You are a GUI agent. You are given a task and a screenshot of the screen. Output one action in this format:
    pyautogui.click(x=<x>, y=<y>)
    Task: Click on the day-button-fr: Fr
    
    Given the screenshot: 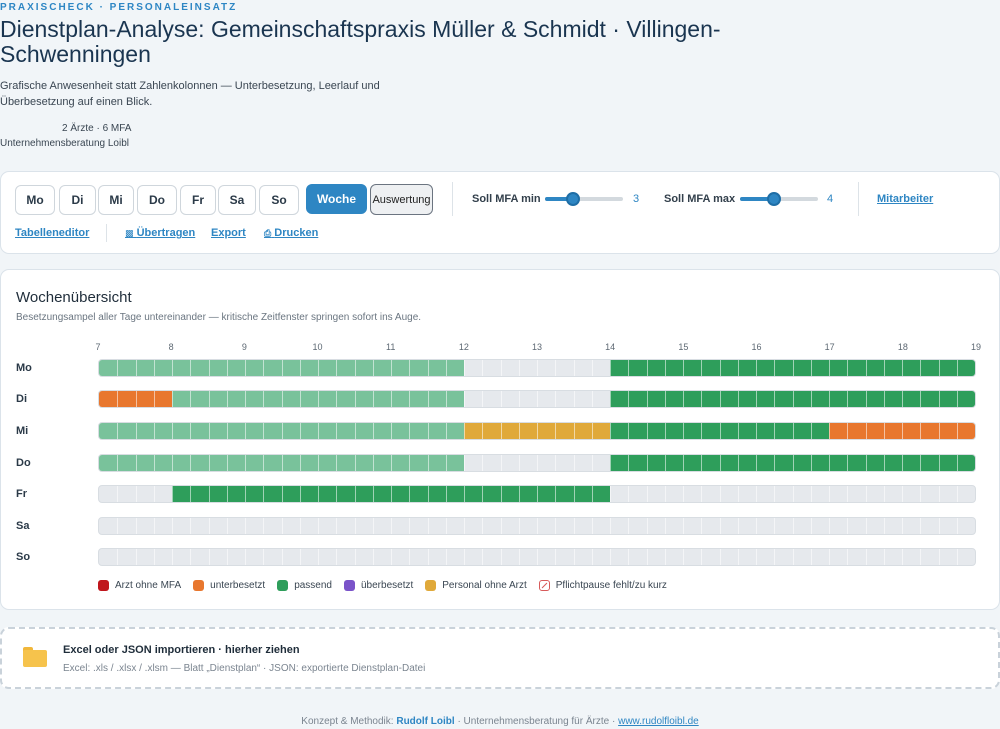 What is the action you would take?
    pyautogui.click(x=198, y=200)
    